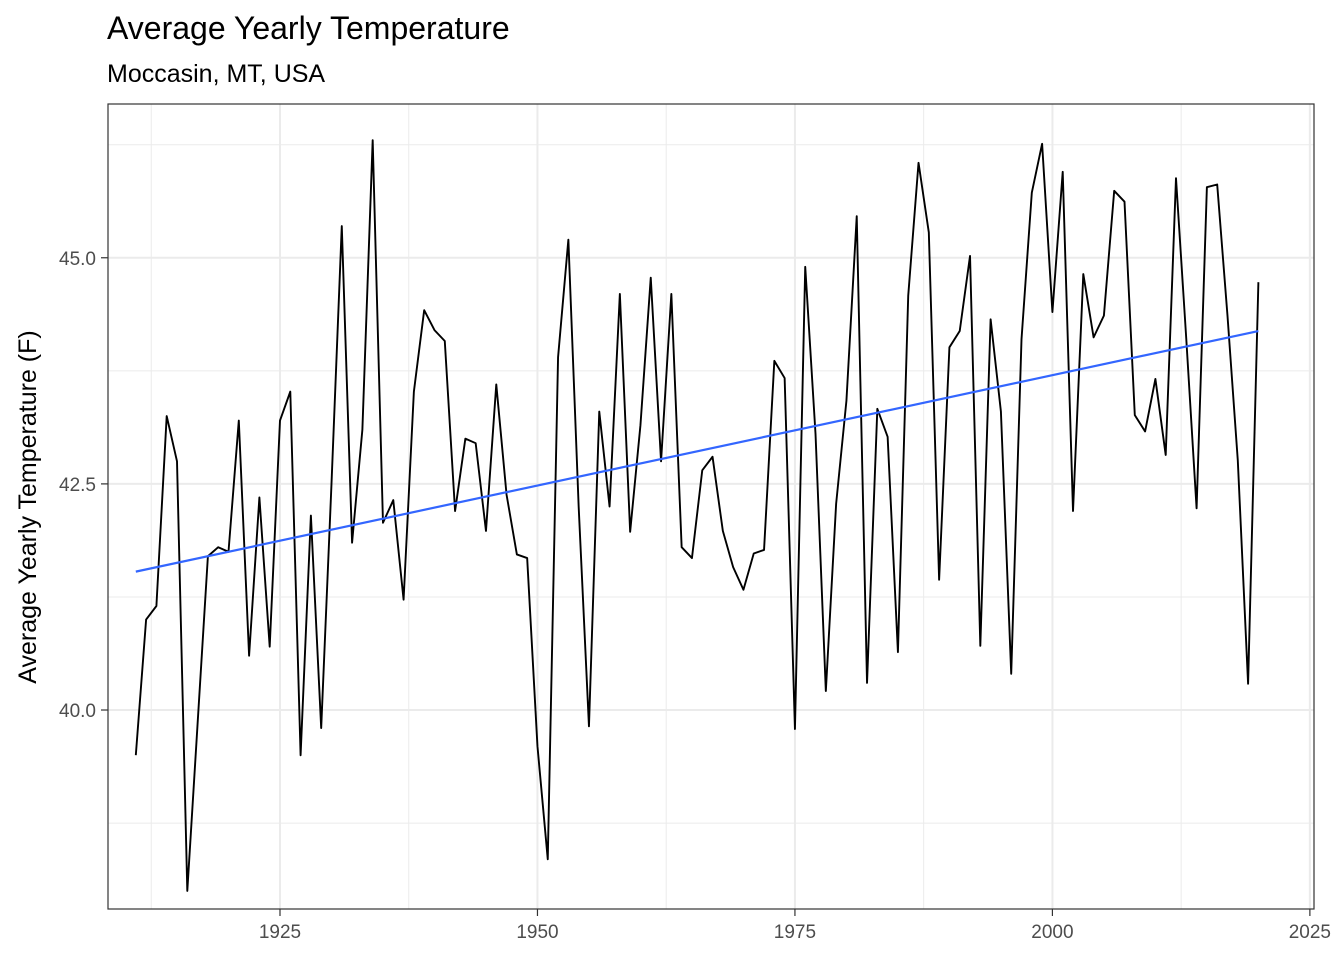 This screenshot has width=1344, height=960. What do you see at coordinates (537, 932) in the screenshot?
I see `x-tick-label: 1950` at bounding box center [537, 932].